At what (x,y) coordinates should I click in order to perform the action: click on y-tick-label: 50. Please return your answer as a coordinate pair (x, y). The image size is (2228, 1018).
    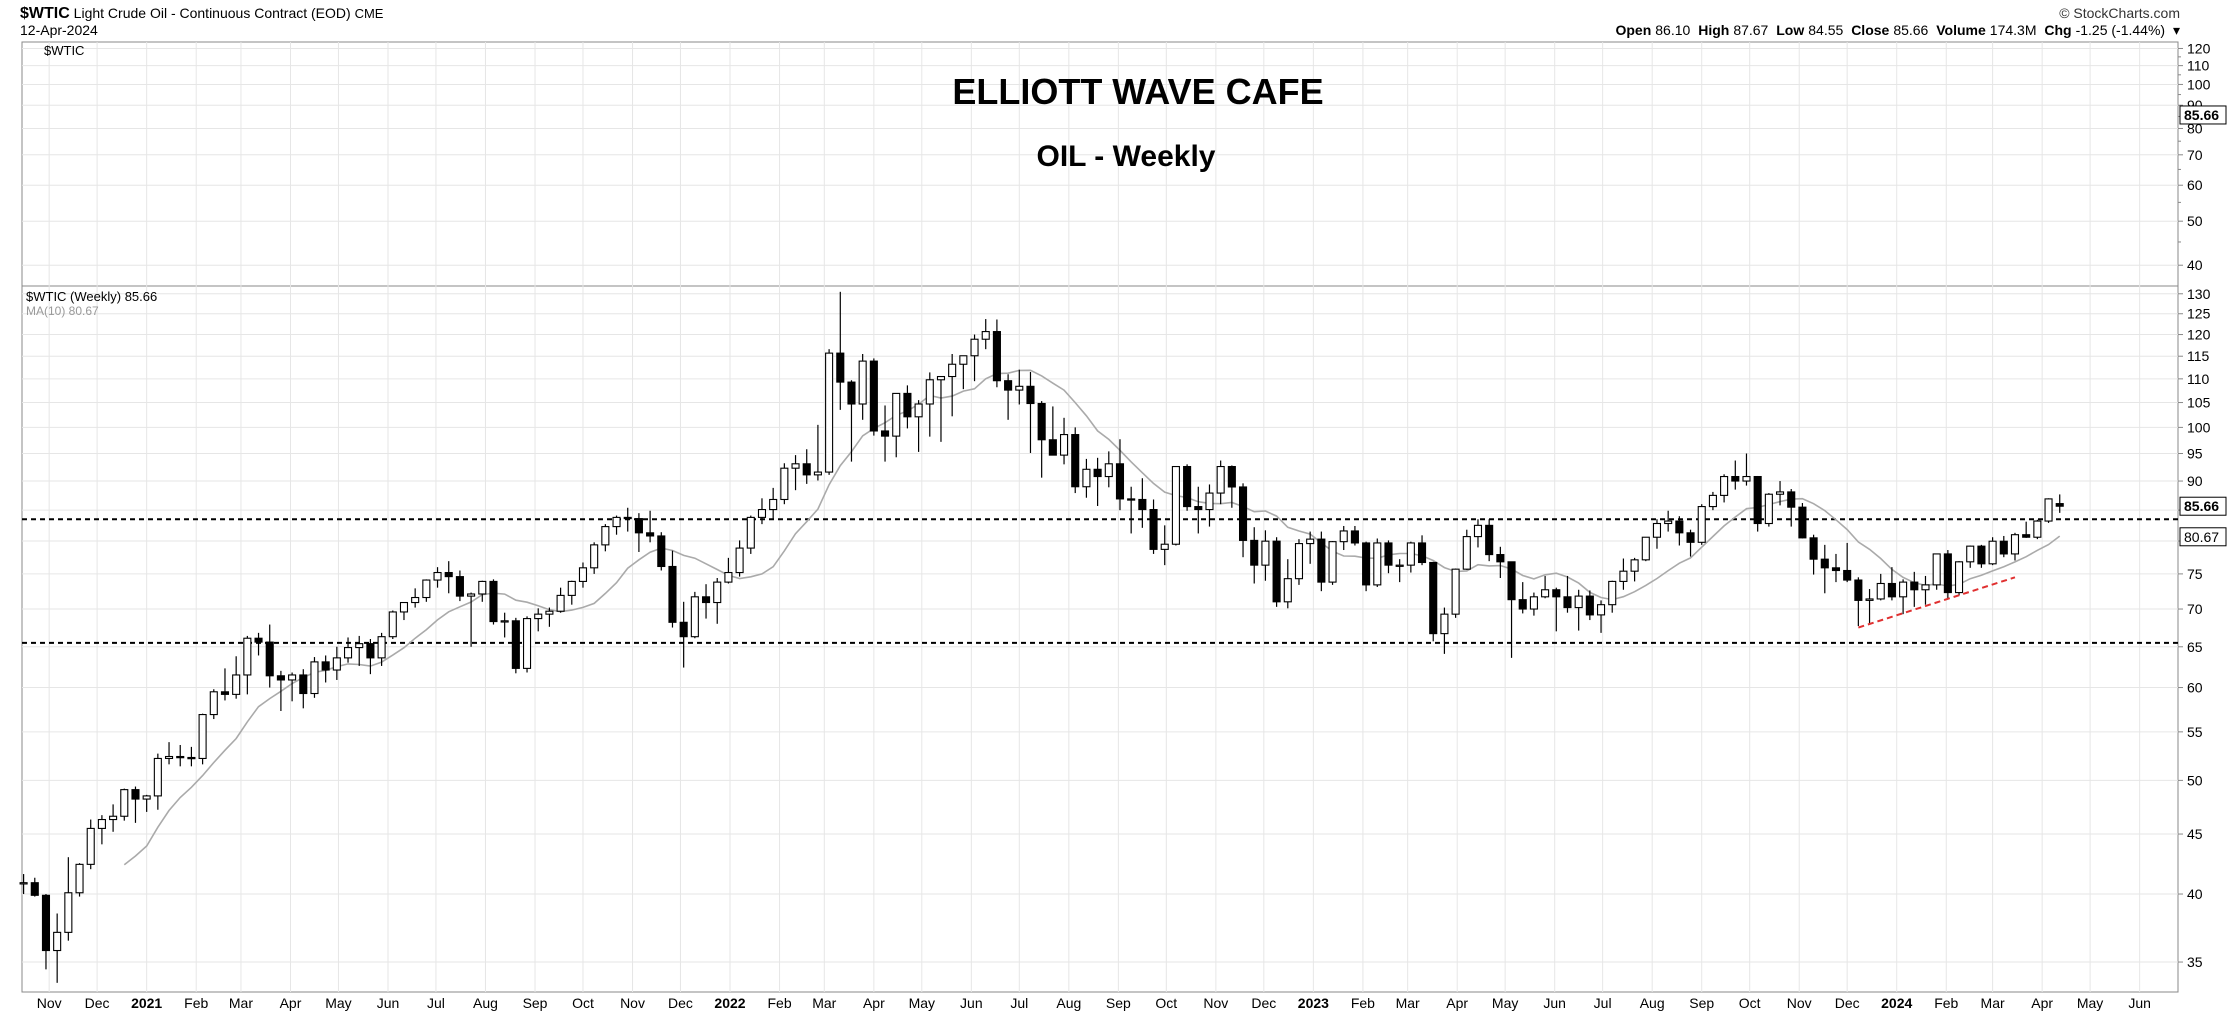
    Looking at the image, I should click on (2195, 221).